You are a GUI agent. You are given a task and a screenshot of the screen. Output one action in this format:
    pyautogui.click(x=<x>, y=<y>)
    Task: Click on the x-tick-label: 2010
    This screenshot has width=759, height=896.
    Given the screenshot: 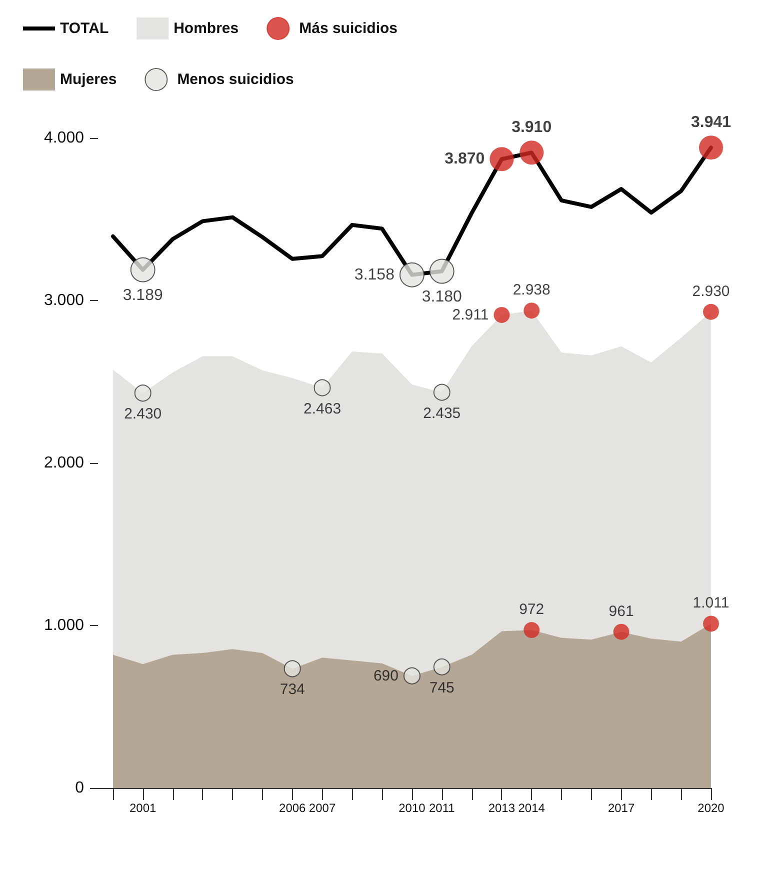 What is the action you would take?
    pyautogui.click(x=412, y=808)
    